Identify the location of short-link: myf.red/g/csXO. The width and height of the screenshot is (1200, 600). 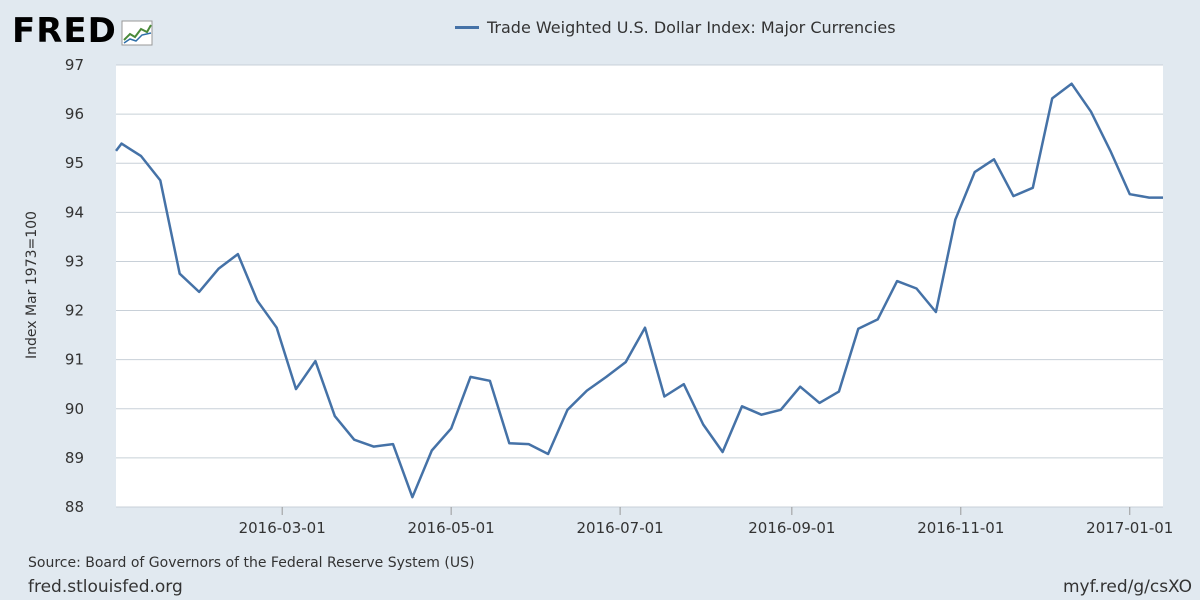
(1127, 587).